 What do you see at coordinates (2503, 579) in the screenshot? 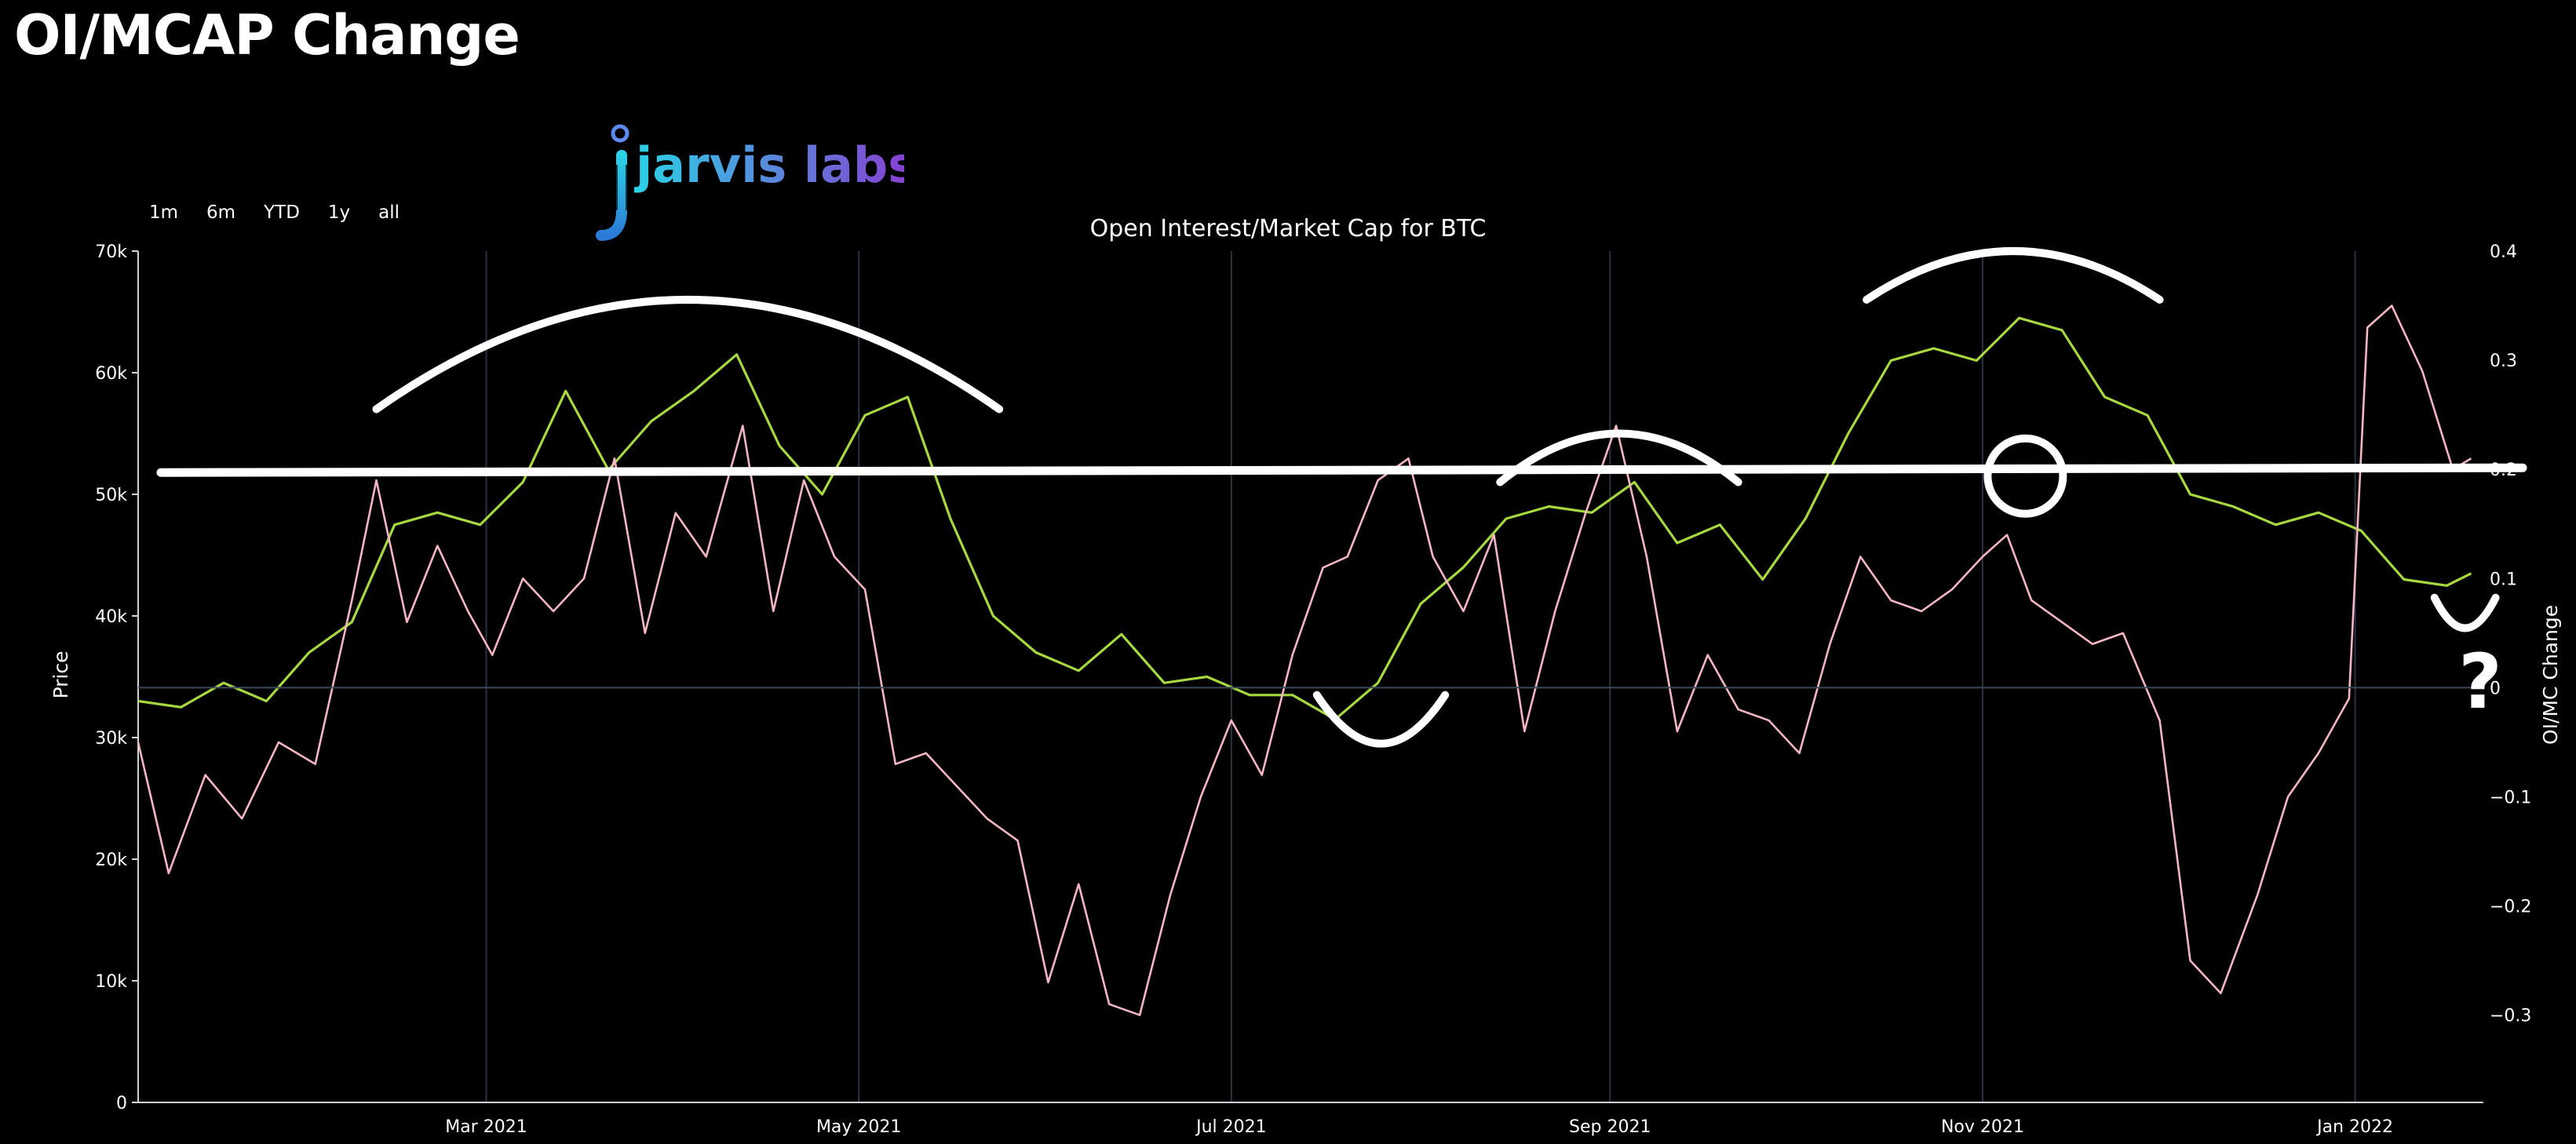
I see `y2-tick-label: 0.1` at bounding box center [2503, 579].